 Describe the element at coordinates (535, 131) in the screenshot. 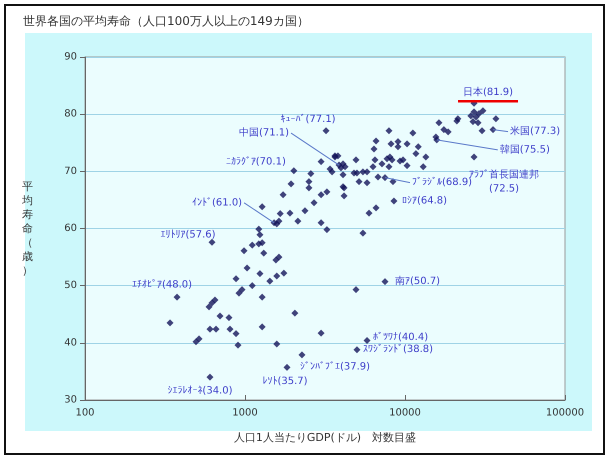

I see `annotation: 米国(77.3)` at that location.